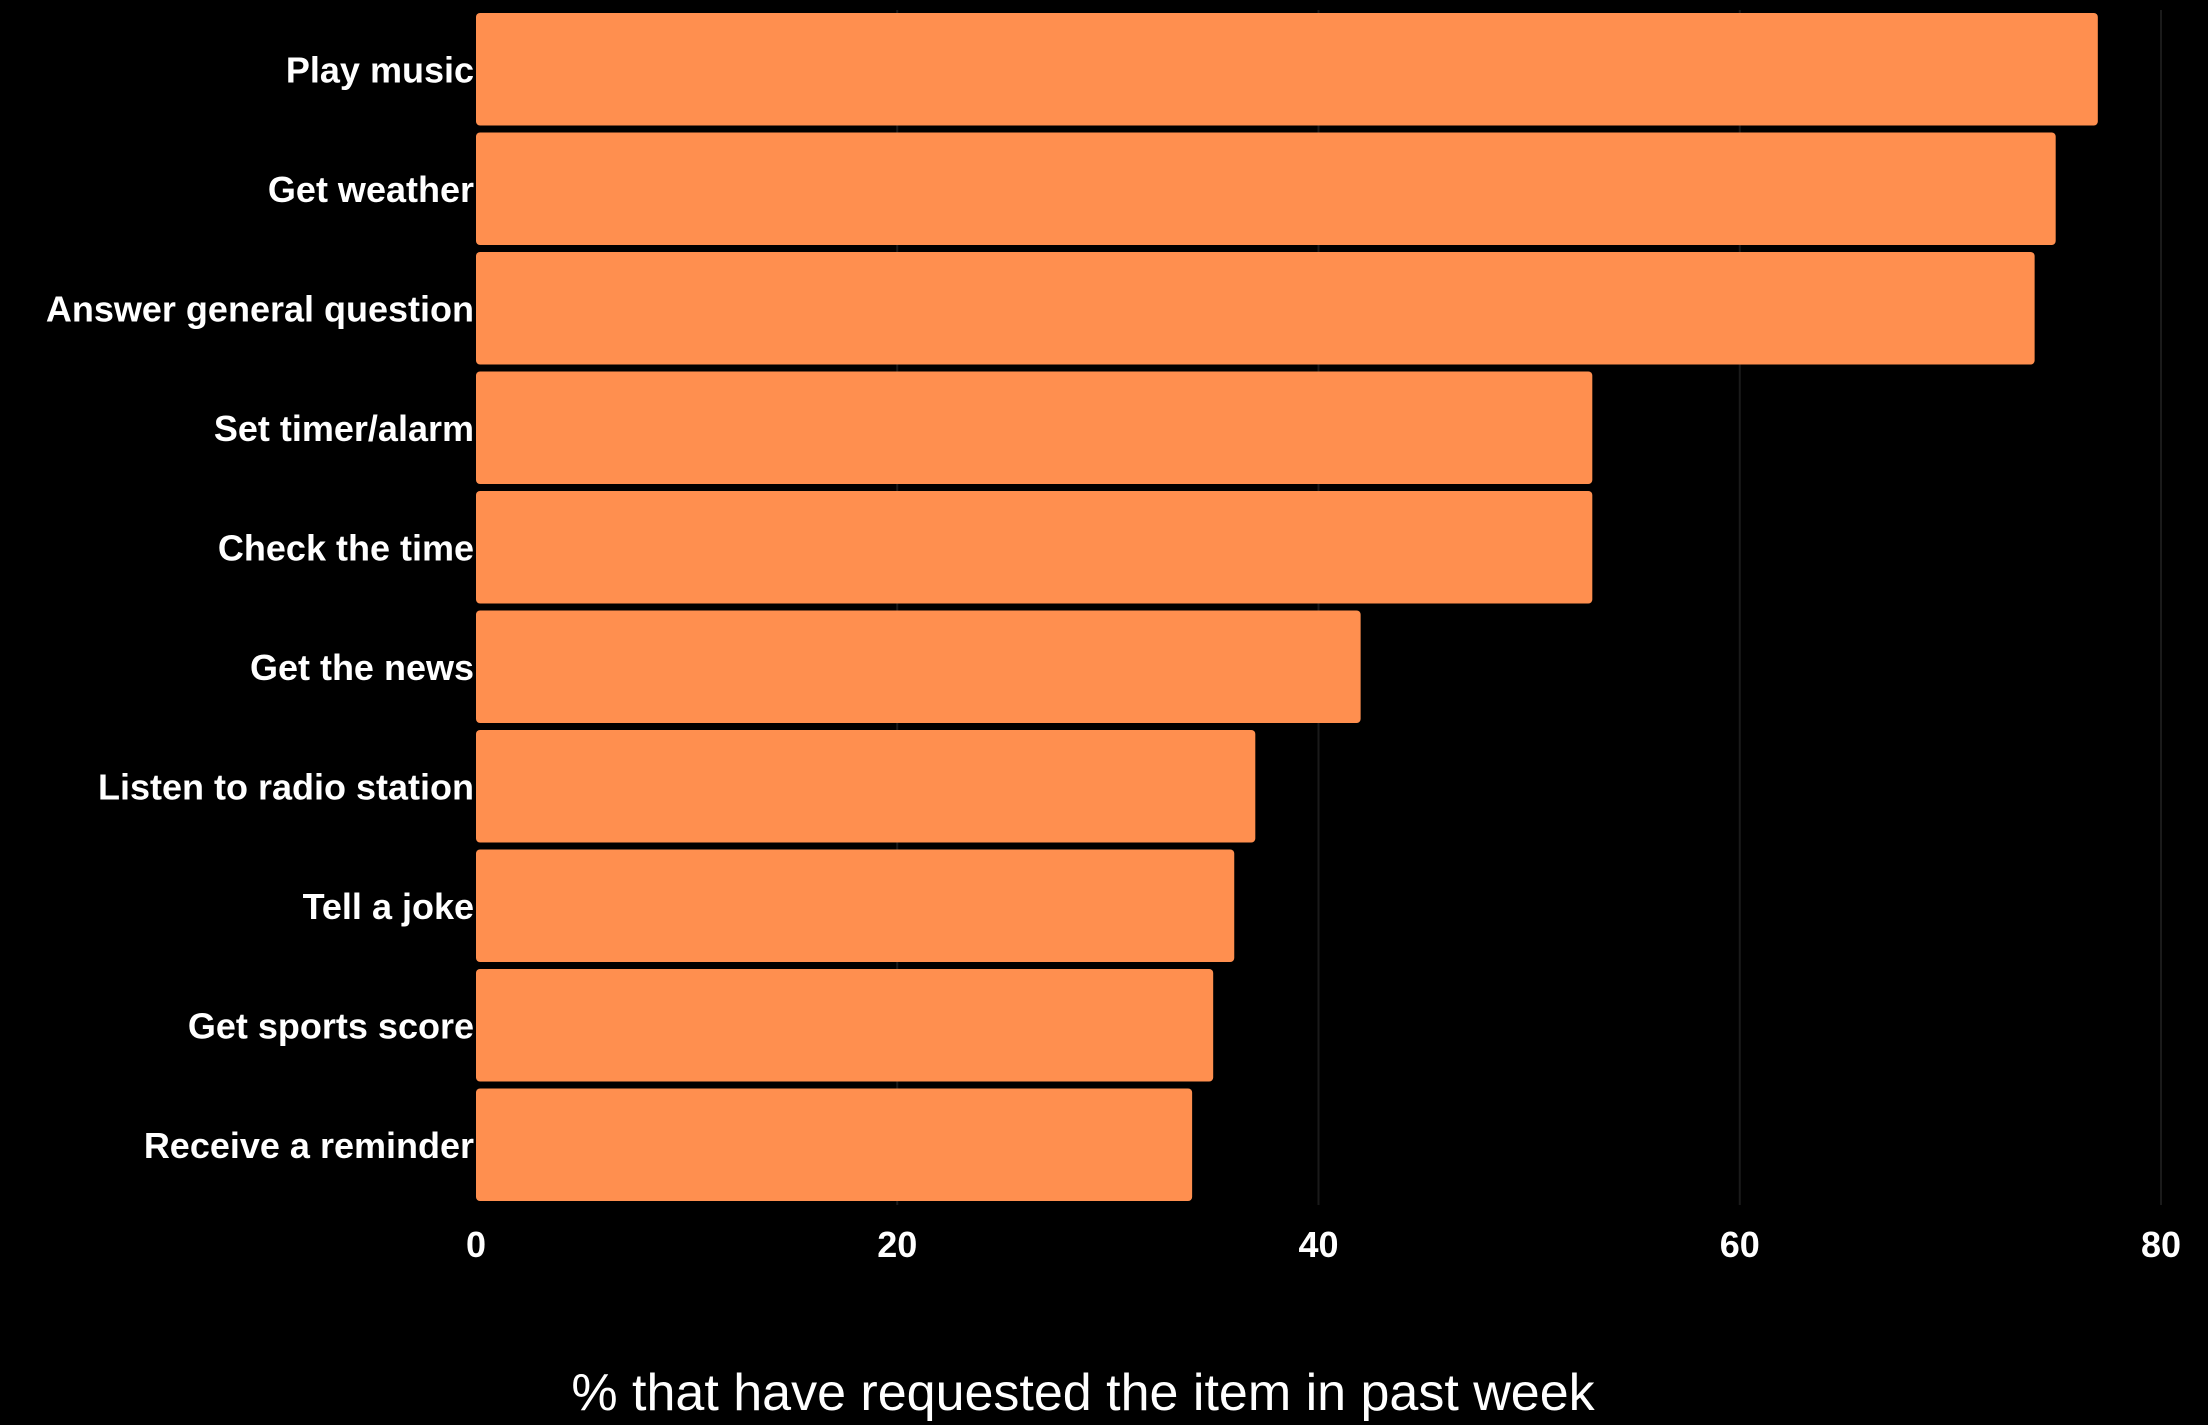  What do you see at coordinates (286, 786) in the screenshot?
I see `category-label: Listen to radio station` at bounding box center [286, 786].